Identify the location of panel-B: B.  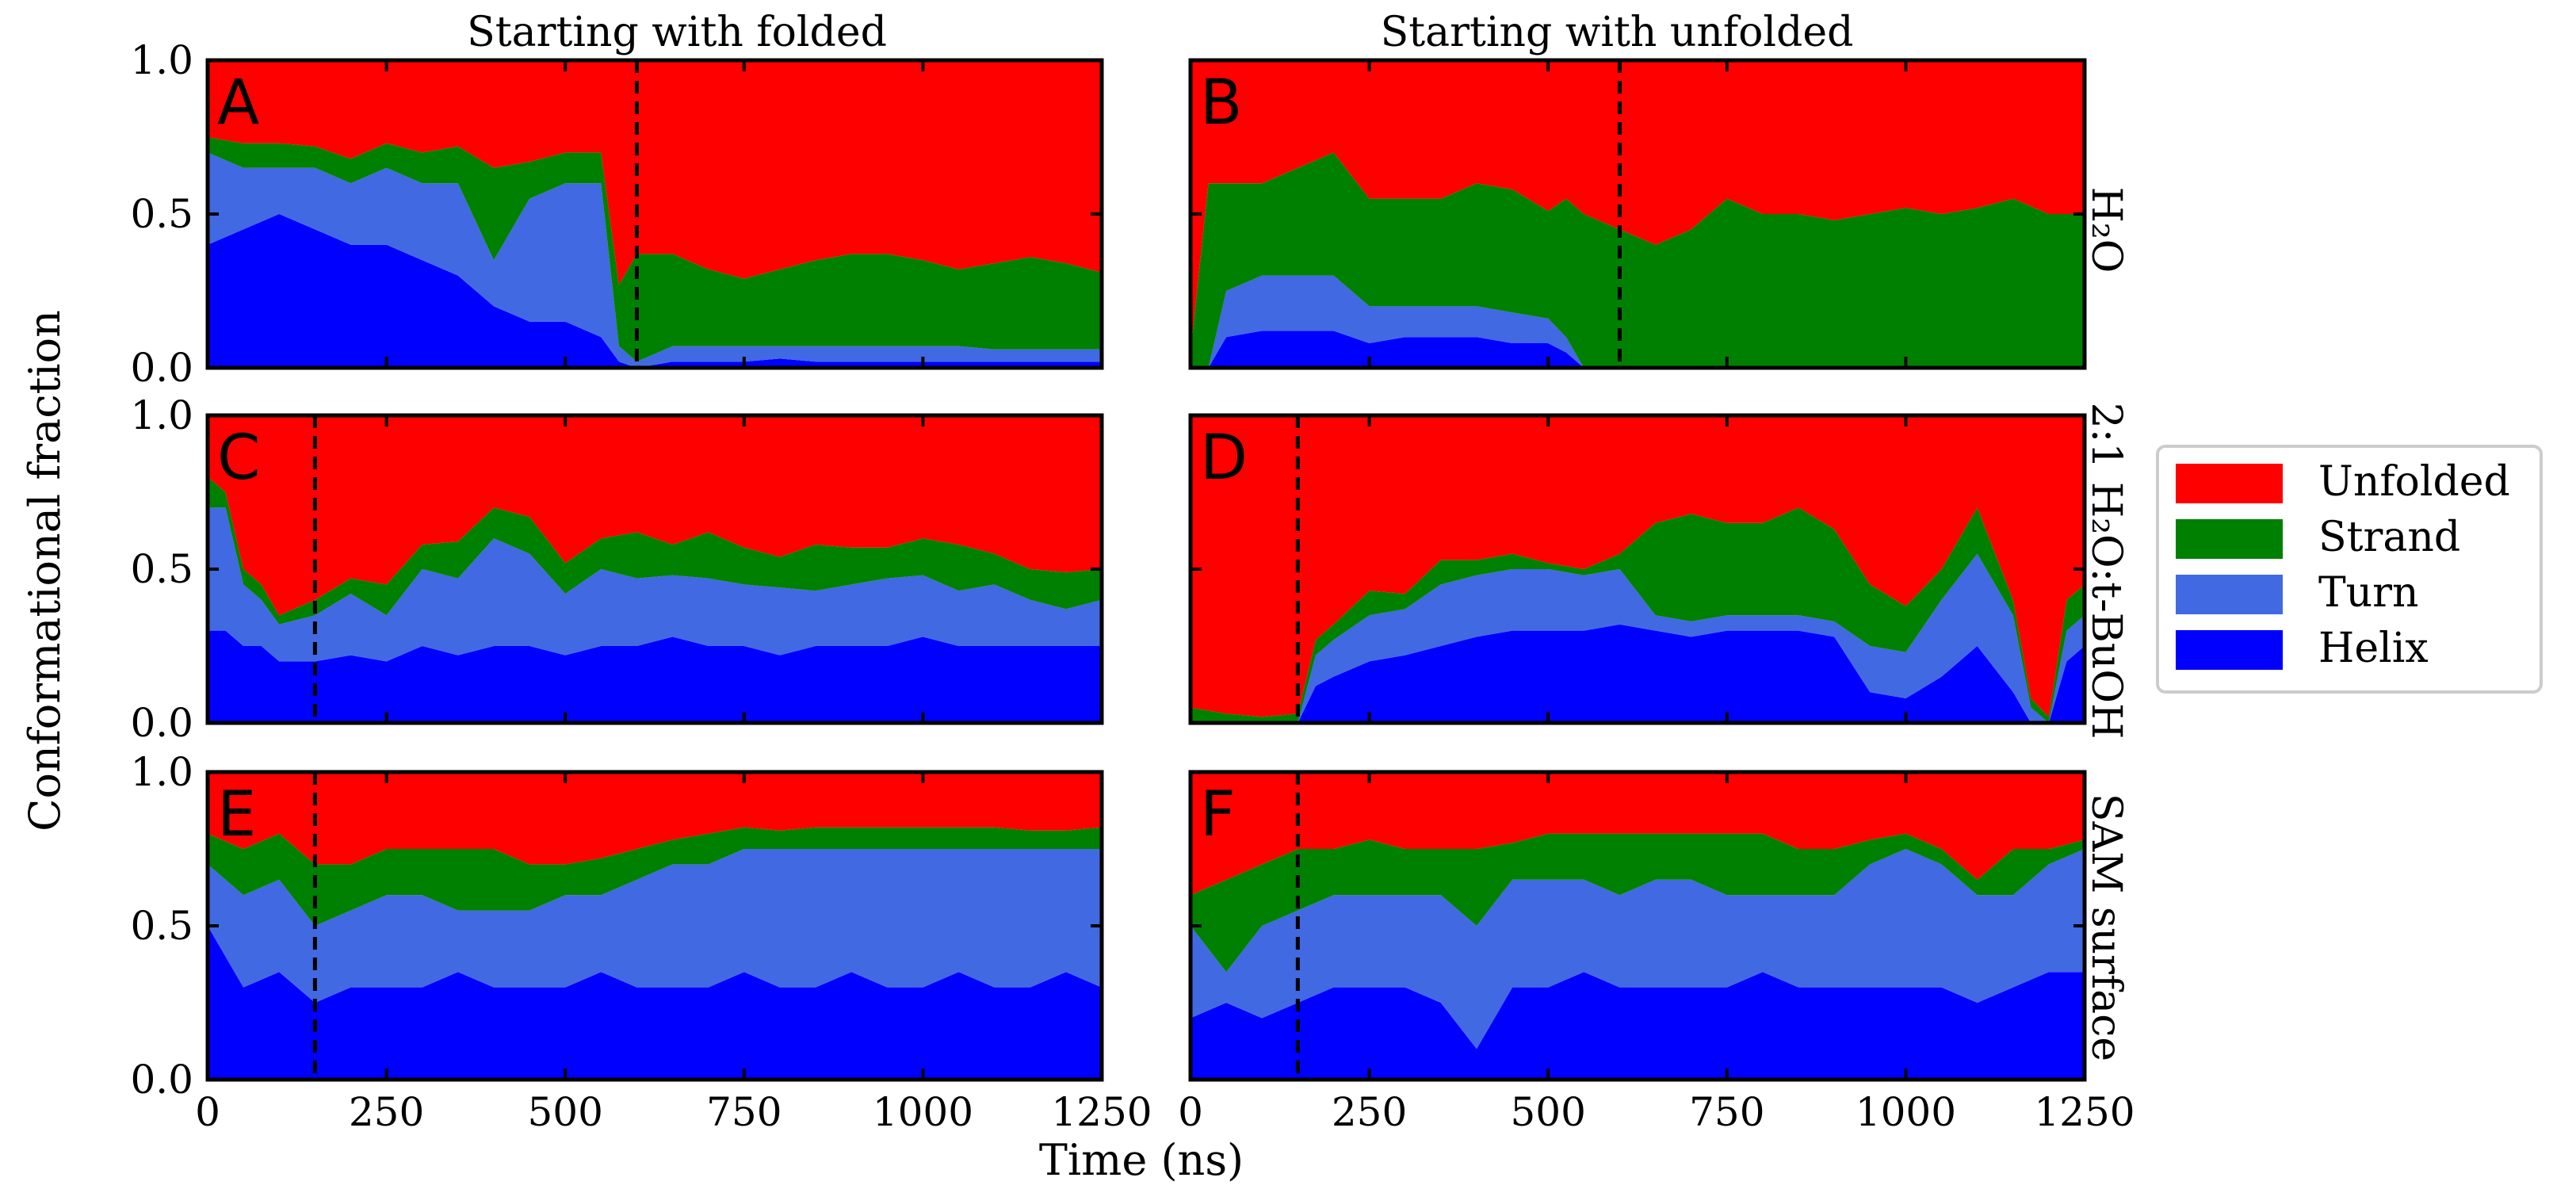
(1637, 214).